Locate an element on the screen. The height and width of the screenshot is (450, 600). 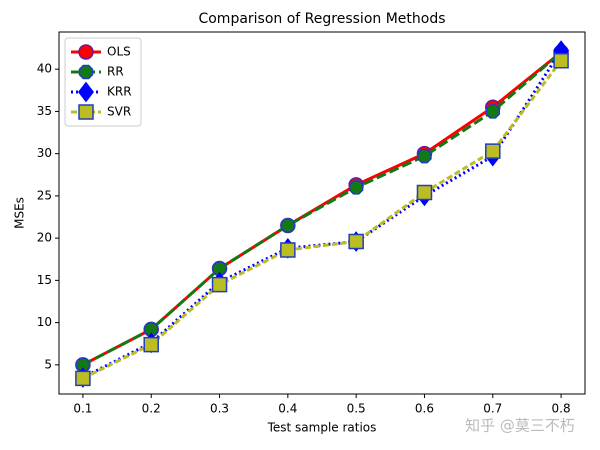
watermark: 知乎 @莫三不朽 is located at coordinates (520, 426).